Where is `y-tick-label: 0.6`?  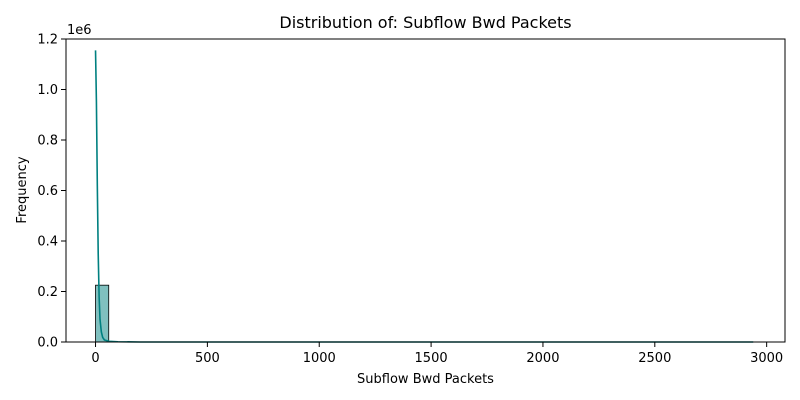
y-tick-label: 0.6 is located at coordinates (47, 191).